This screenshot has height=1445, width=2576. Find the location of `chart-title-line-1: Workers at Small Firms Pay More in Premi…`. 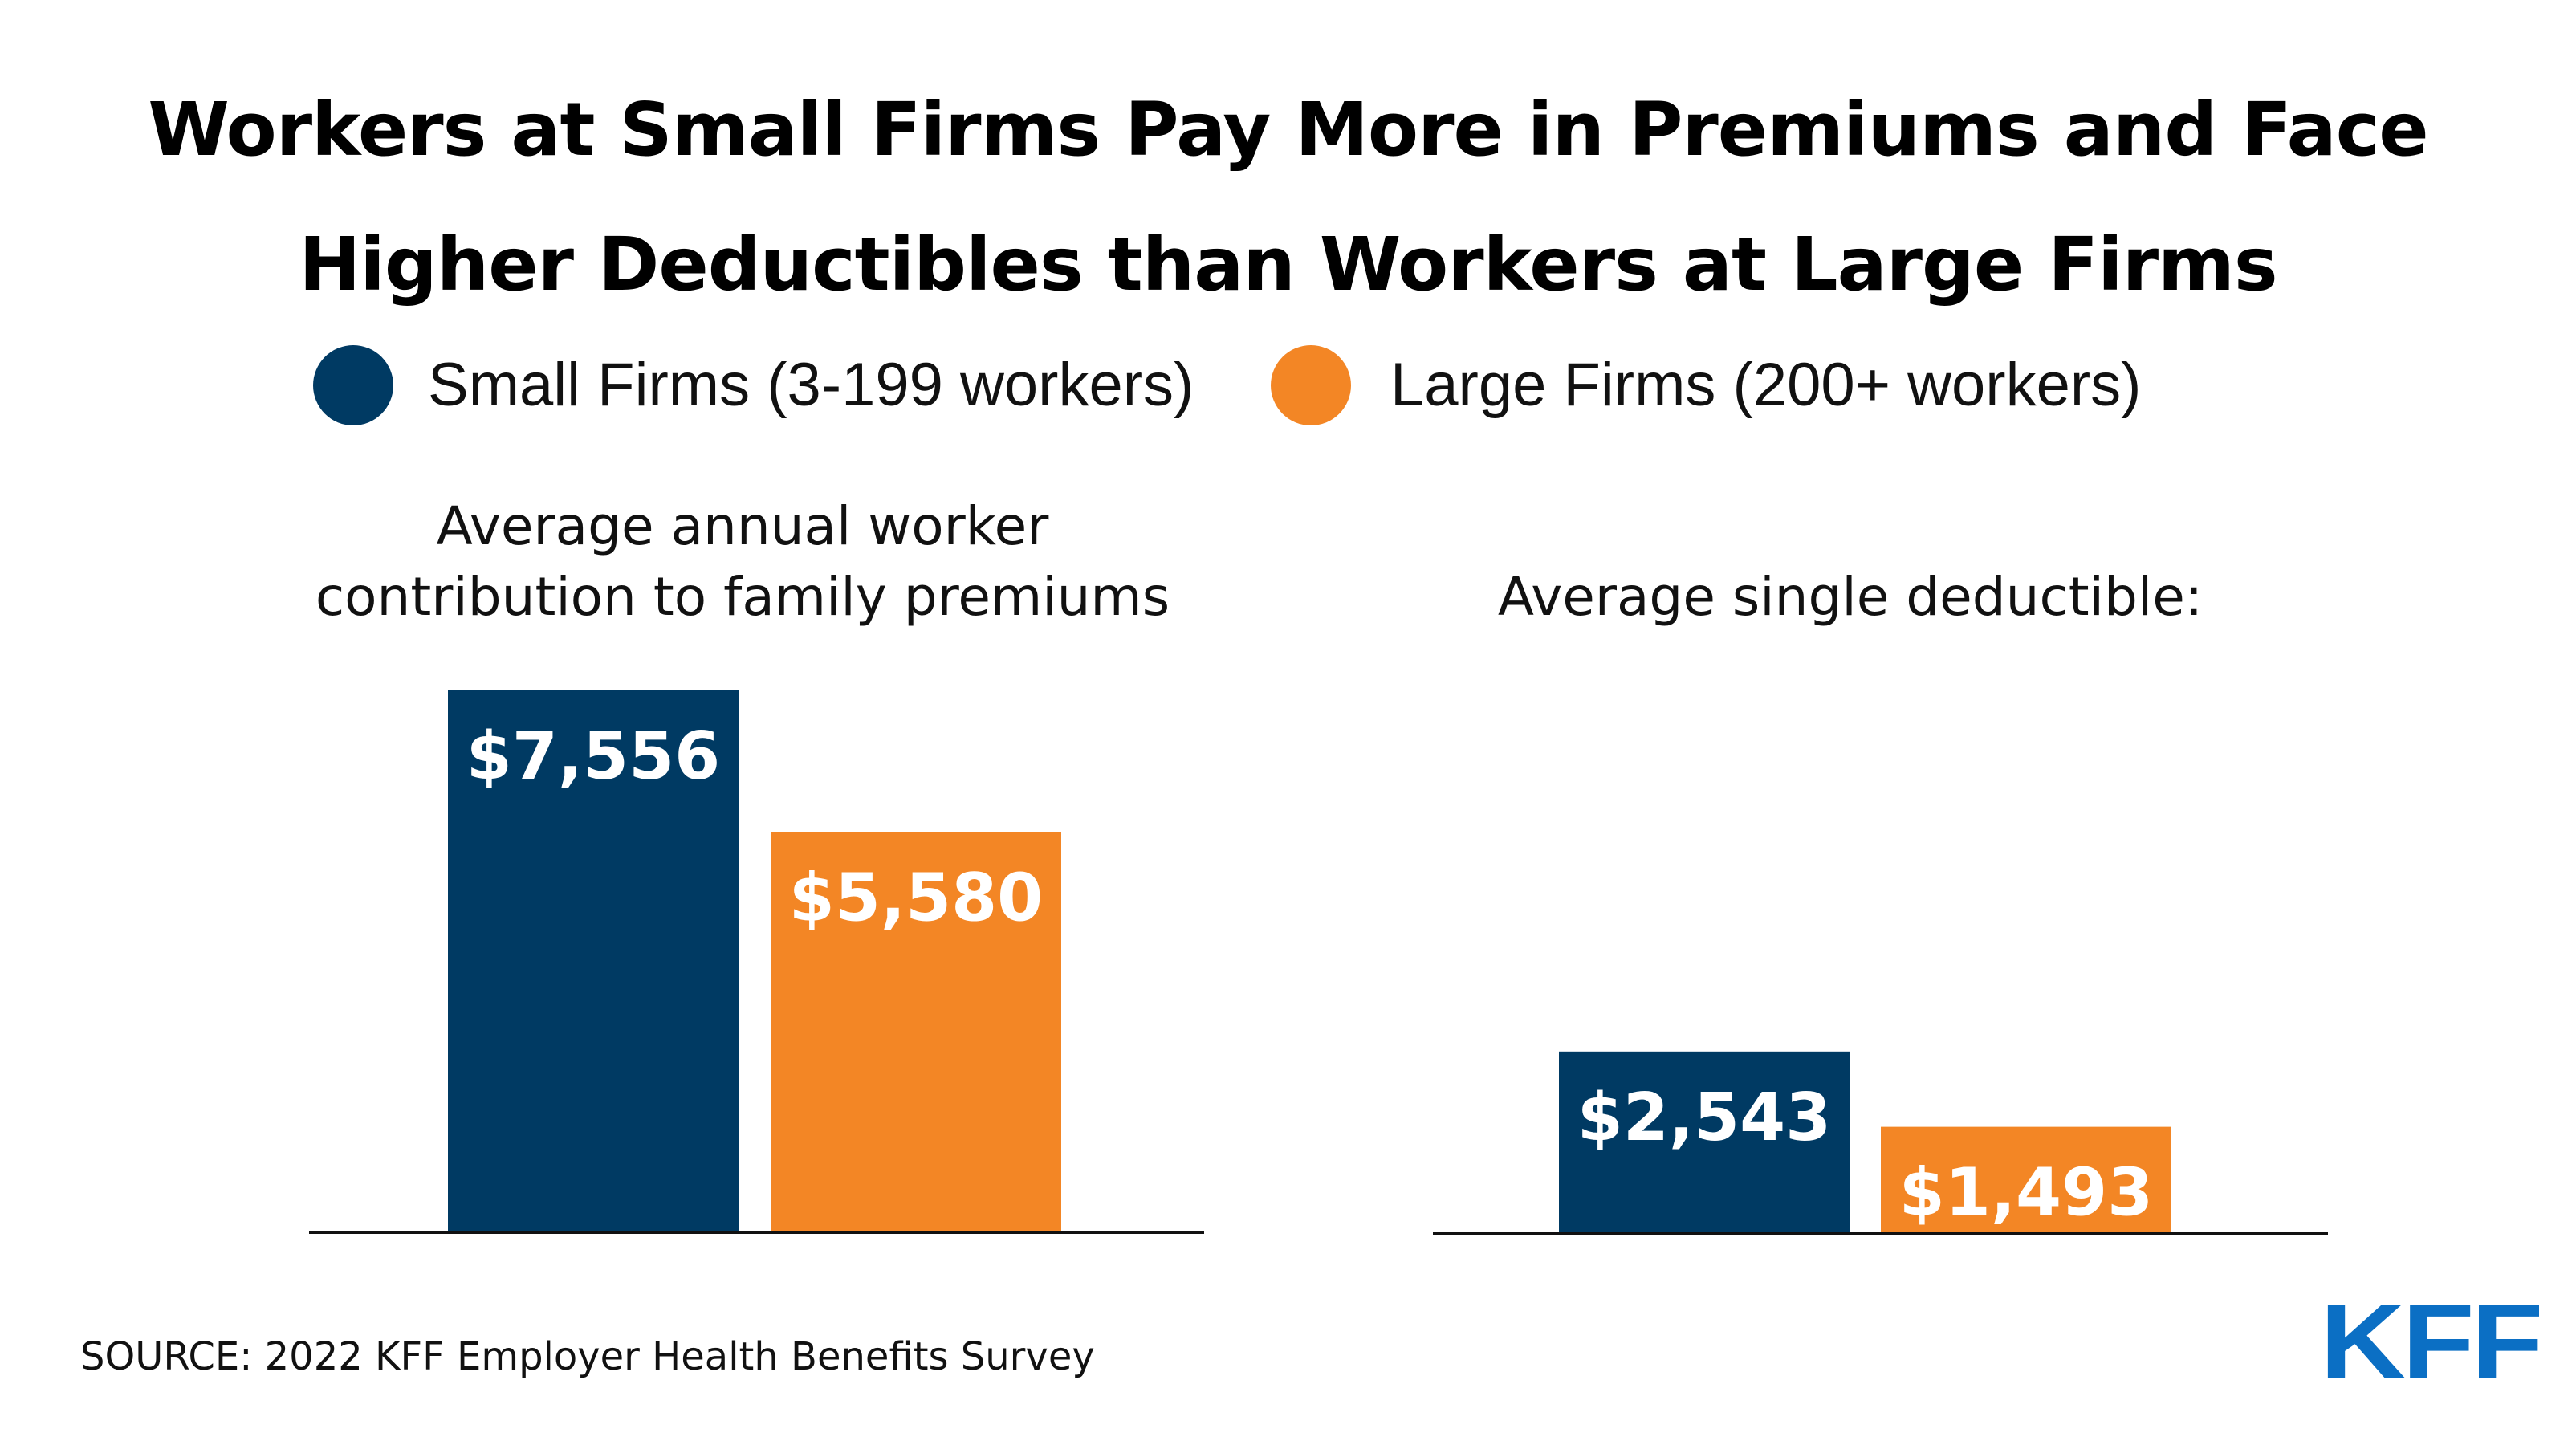

chart-title-line-1: Workers at Small Firms Pay More in Premi… is located at coordinates (1288, 130).